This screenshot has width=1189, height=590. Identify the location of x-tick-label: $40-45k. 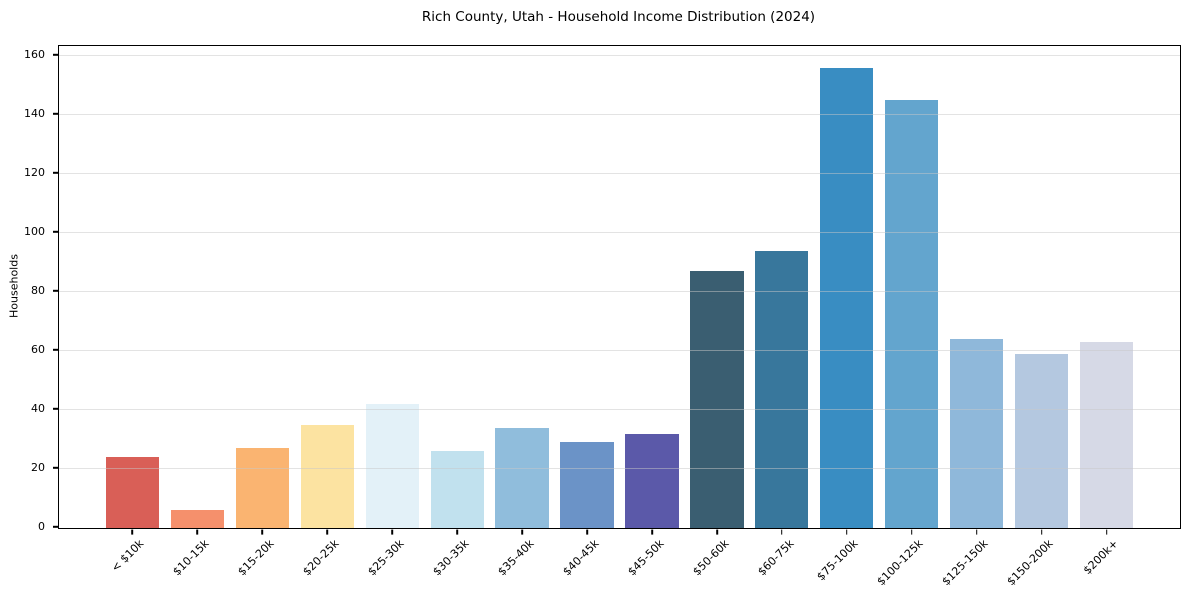
(580, 558).